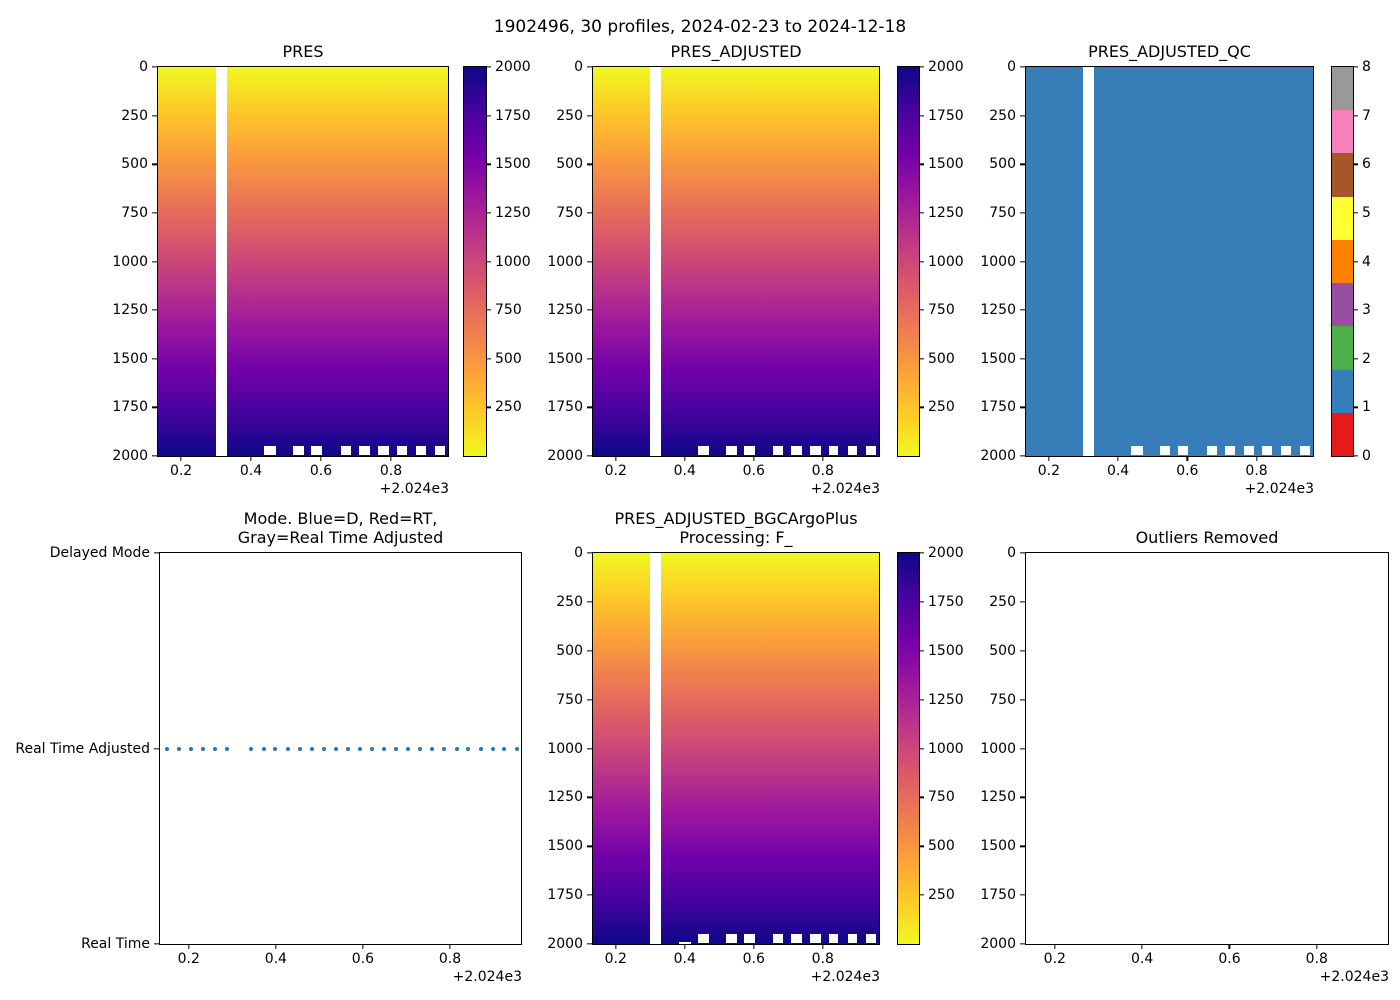  Describe the element at coordinates (946, 553) in the screenshot. I see `colorbar-tick-label: 2000` at that location.